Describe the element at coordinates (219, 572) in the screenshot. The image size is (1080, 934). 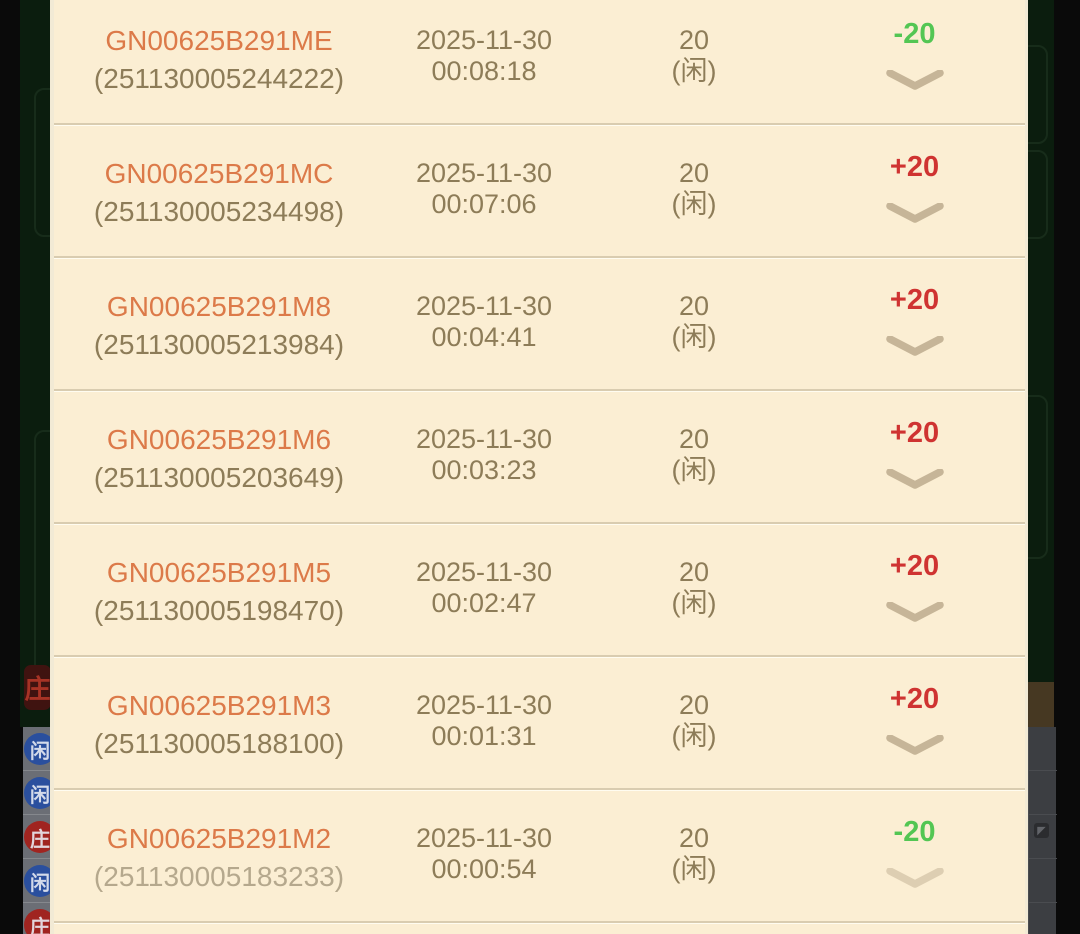
I see `round-id: GN00625B291M5` at that location.